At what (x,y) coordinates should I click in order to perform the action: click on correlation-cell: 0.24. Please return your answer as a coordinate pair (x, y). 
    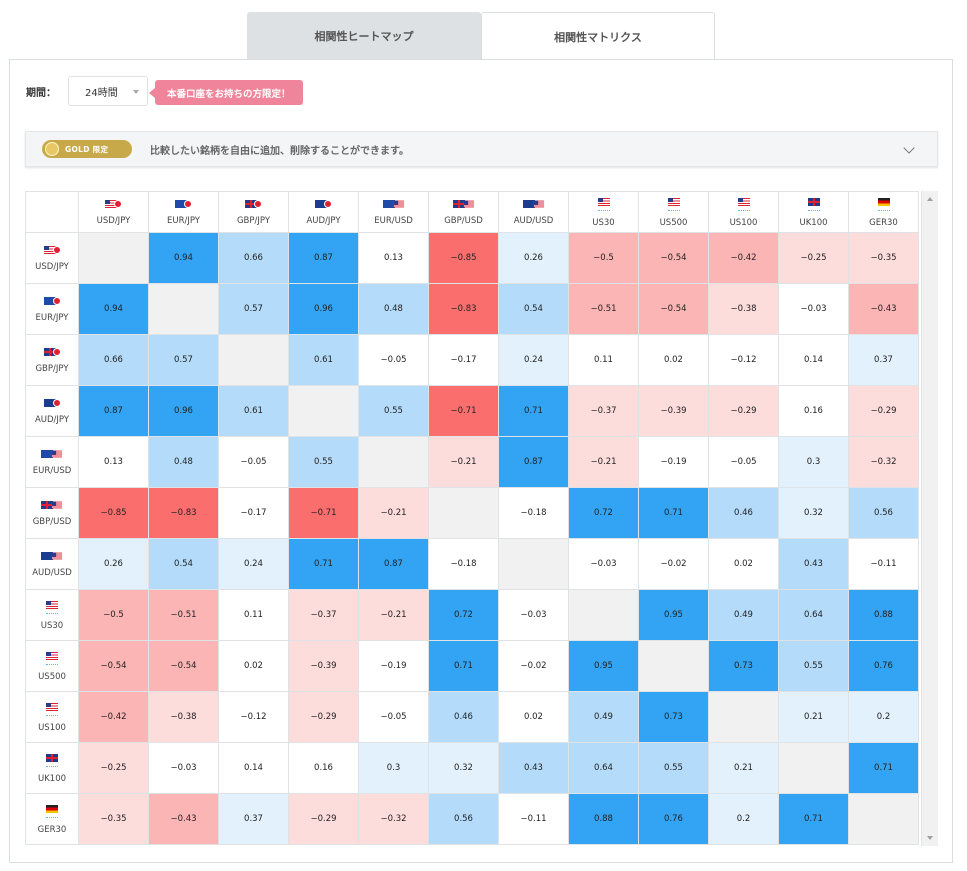
    Looking at the image, I should click on (533, 360).